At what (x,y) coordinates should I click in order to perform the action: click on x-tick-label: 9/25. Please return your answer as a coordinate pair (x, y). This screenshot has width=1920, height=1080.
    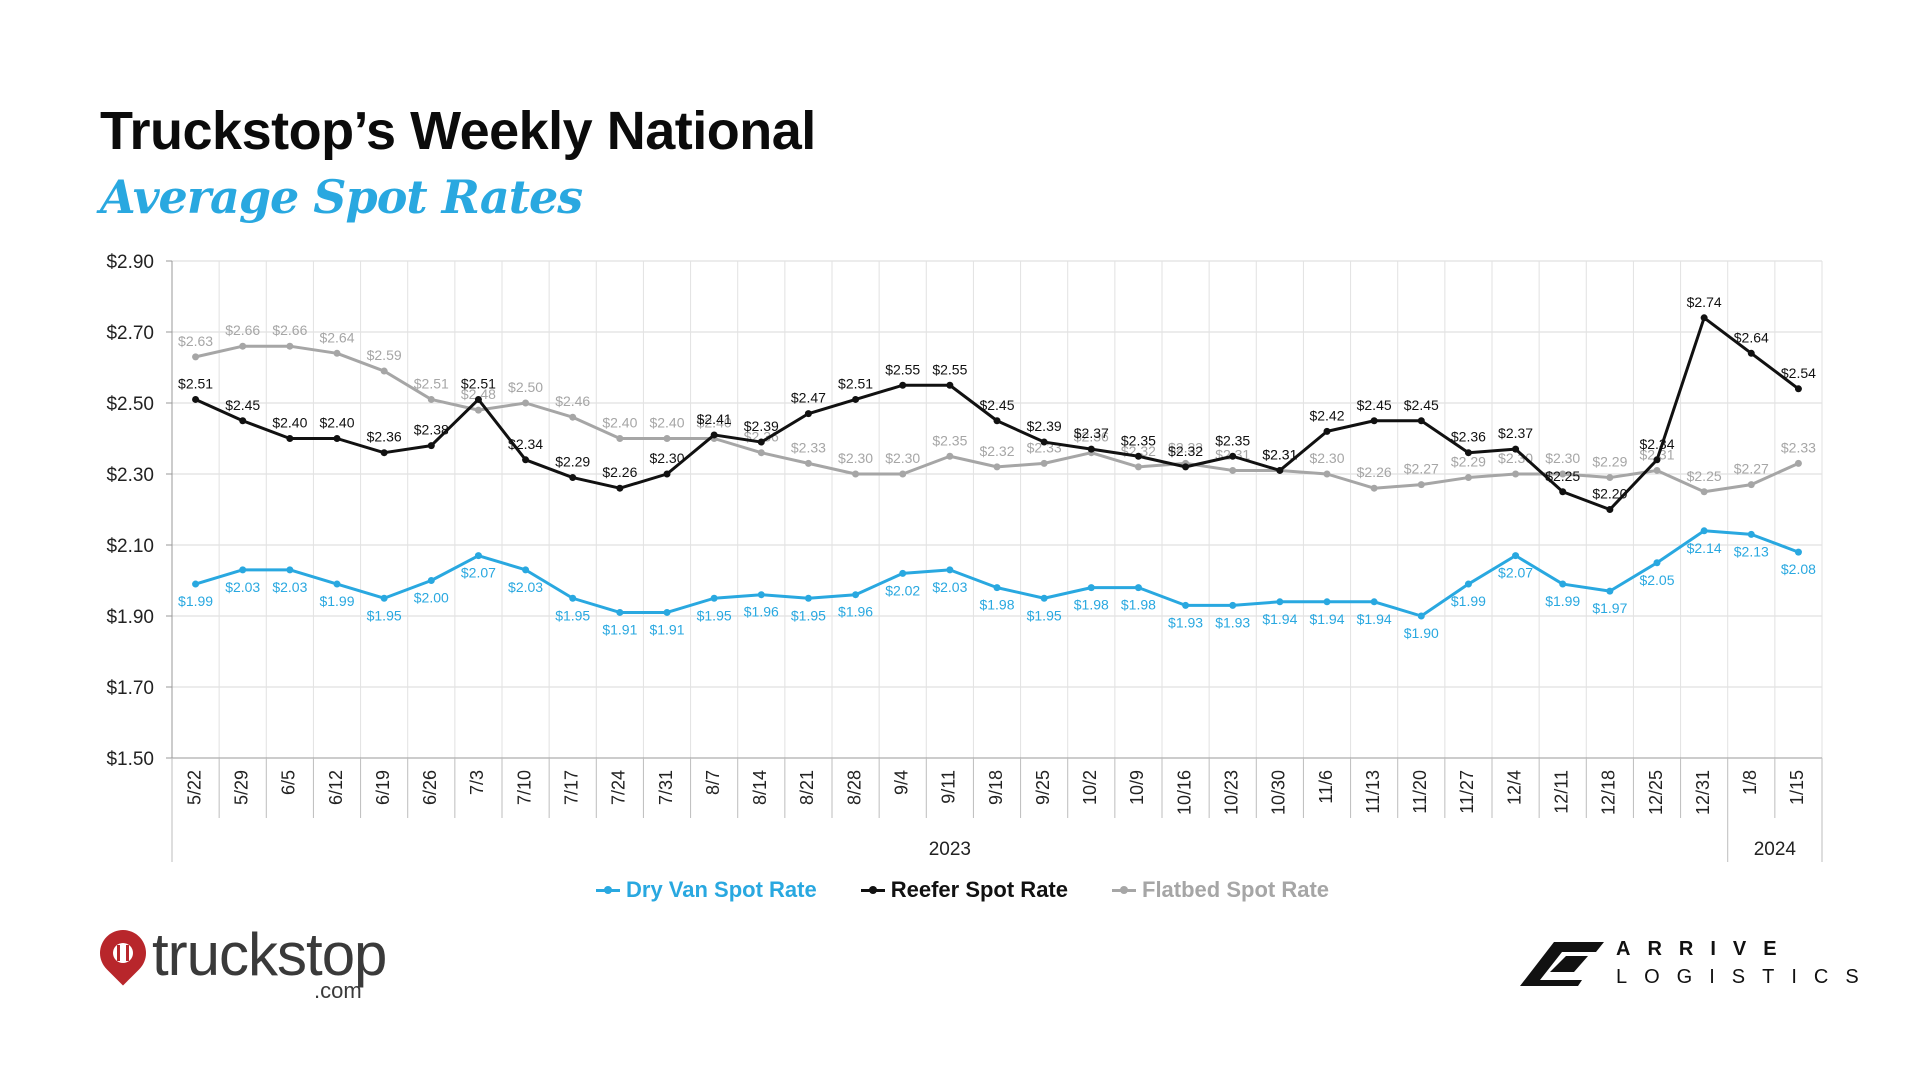
    Looking at the image, I should click on (1043, 787).